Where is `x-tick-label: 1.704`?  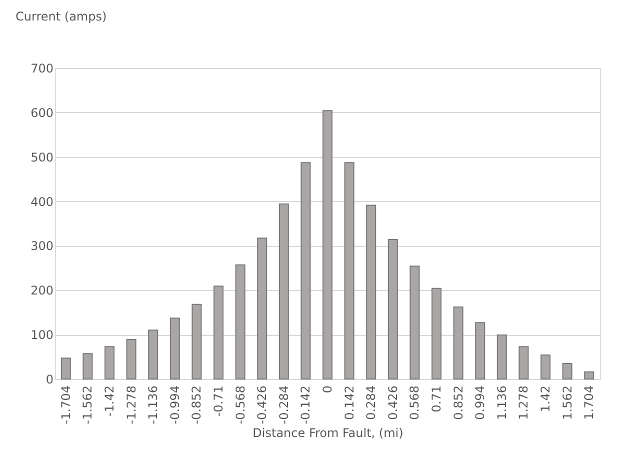 x-tick-label: 1.704 is located at coordinates (589, 403).